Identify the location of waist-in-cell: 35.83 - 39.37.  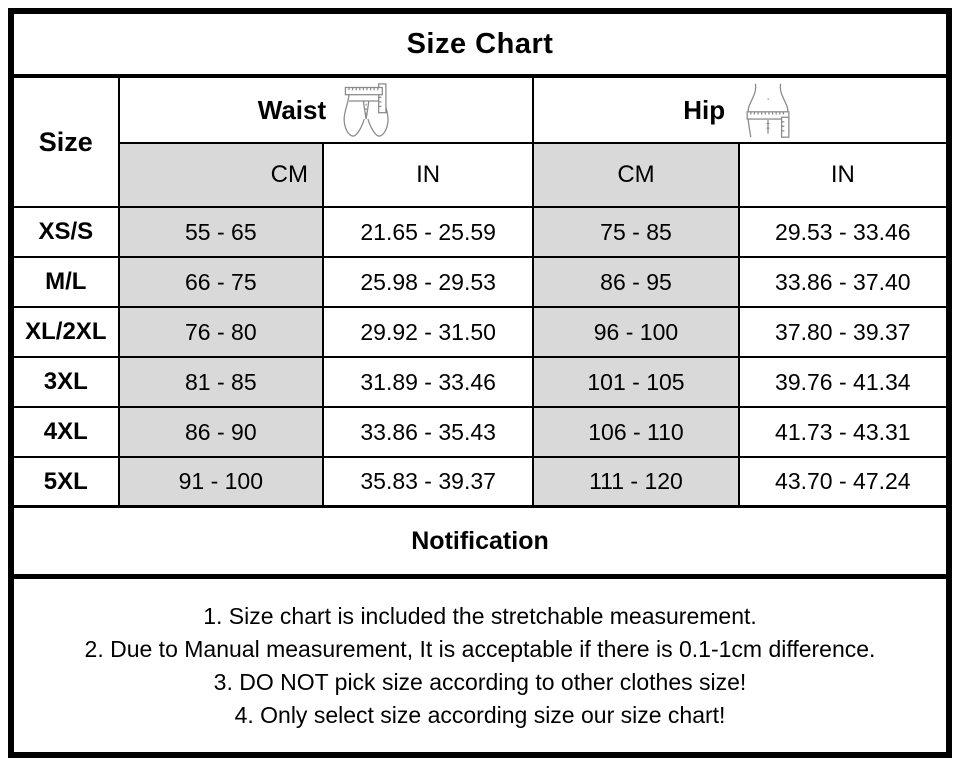
(429, 483).